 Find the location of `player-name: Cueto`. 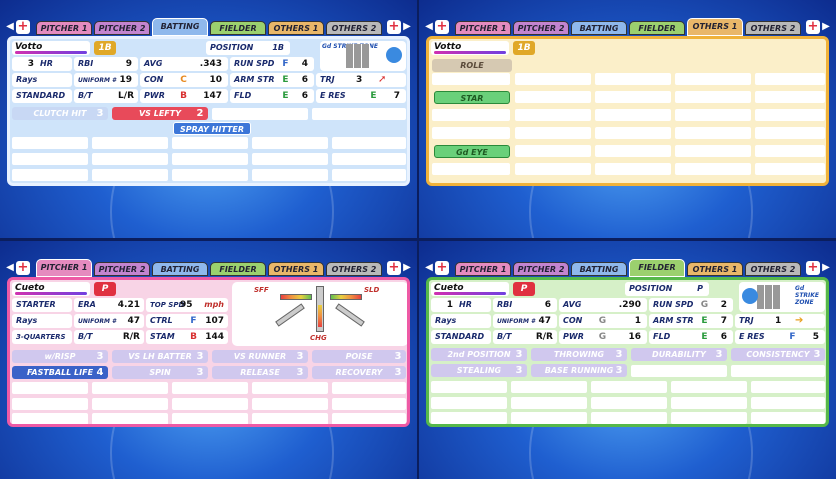

player-name: Cueto is located at coordinates (470, 289).